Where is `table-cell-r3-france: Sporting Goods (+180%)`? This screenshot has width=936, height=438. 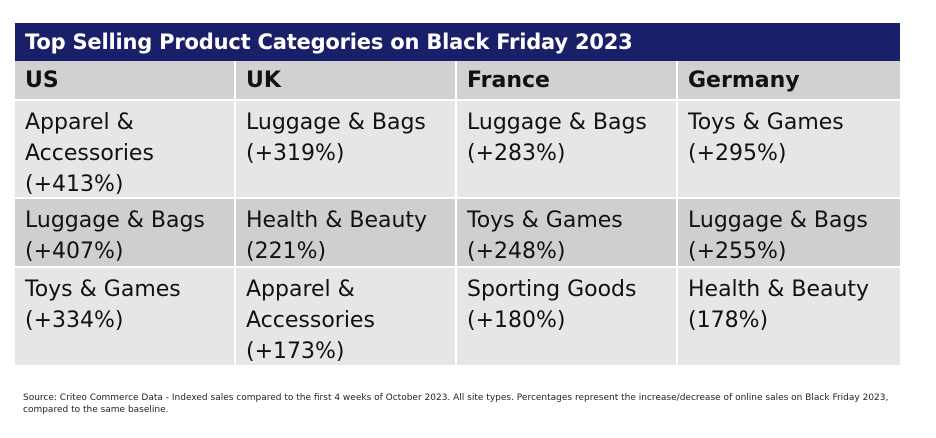
table-cell-r3-france: Sporting Goods (+180%) is located at coordinates (567, 317).